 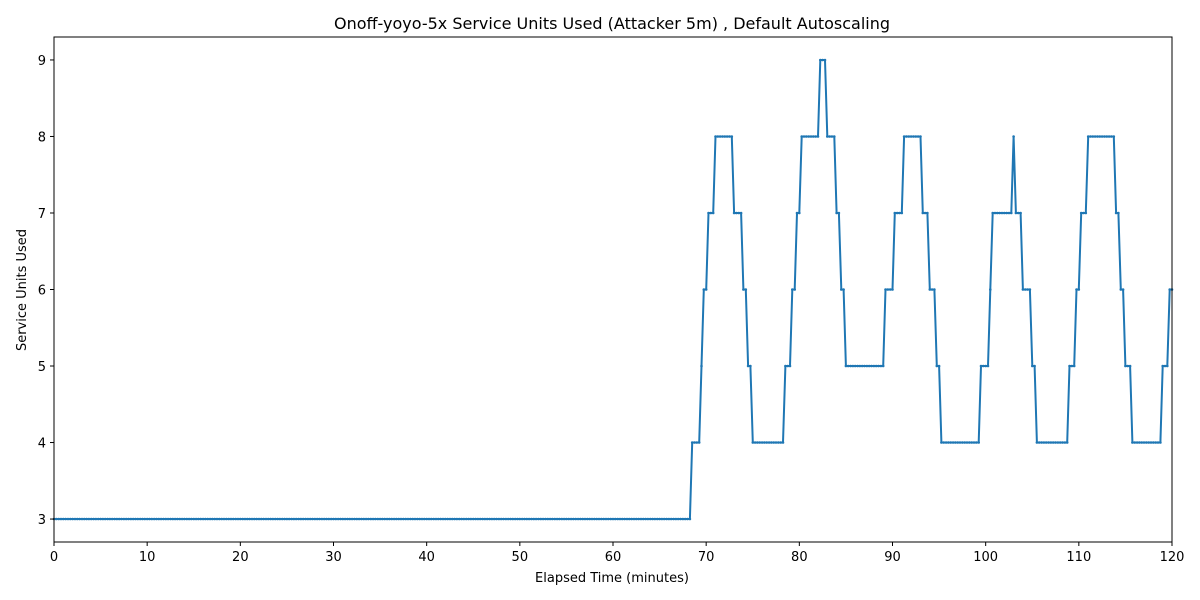 I want to click on x-tick-label: 90, so click(x=892, y=557).